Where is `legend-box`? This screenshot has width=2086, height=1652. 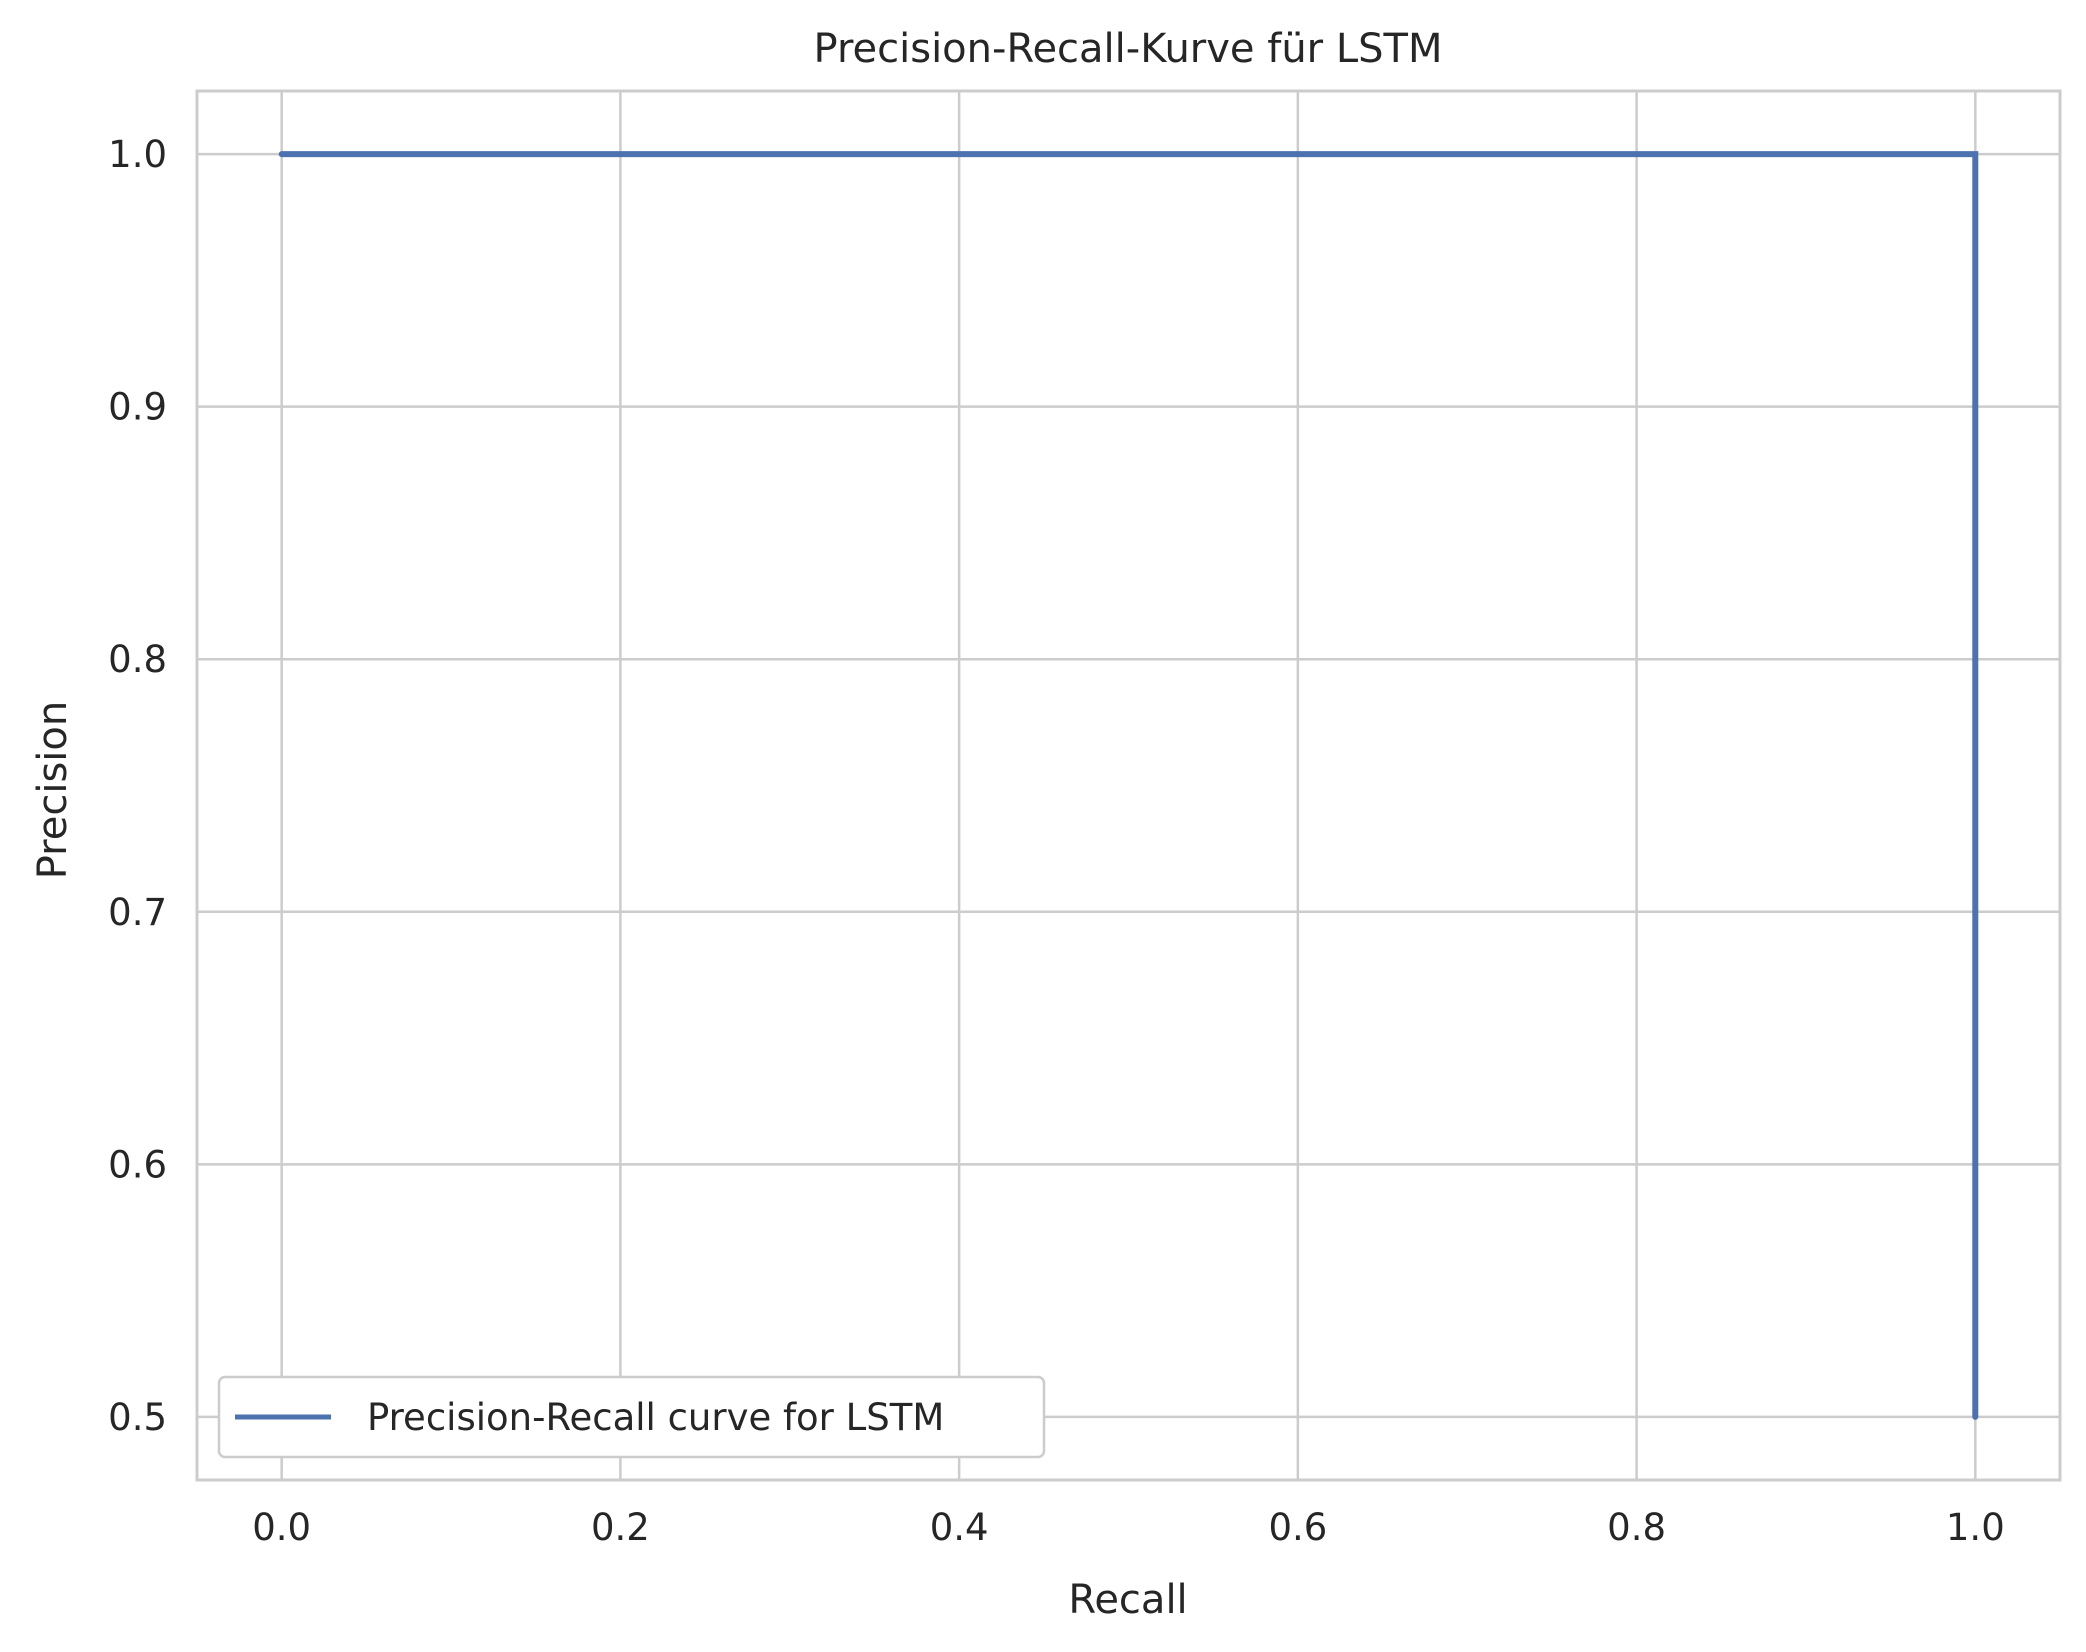
legend-box is located at coordinates (631, 1417).